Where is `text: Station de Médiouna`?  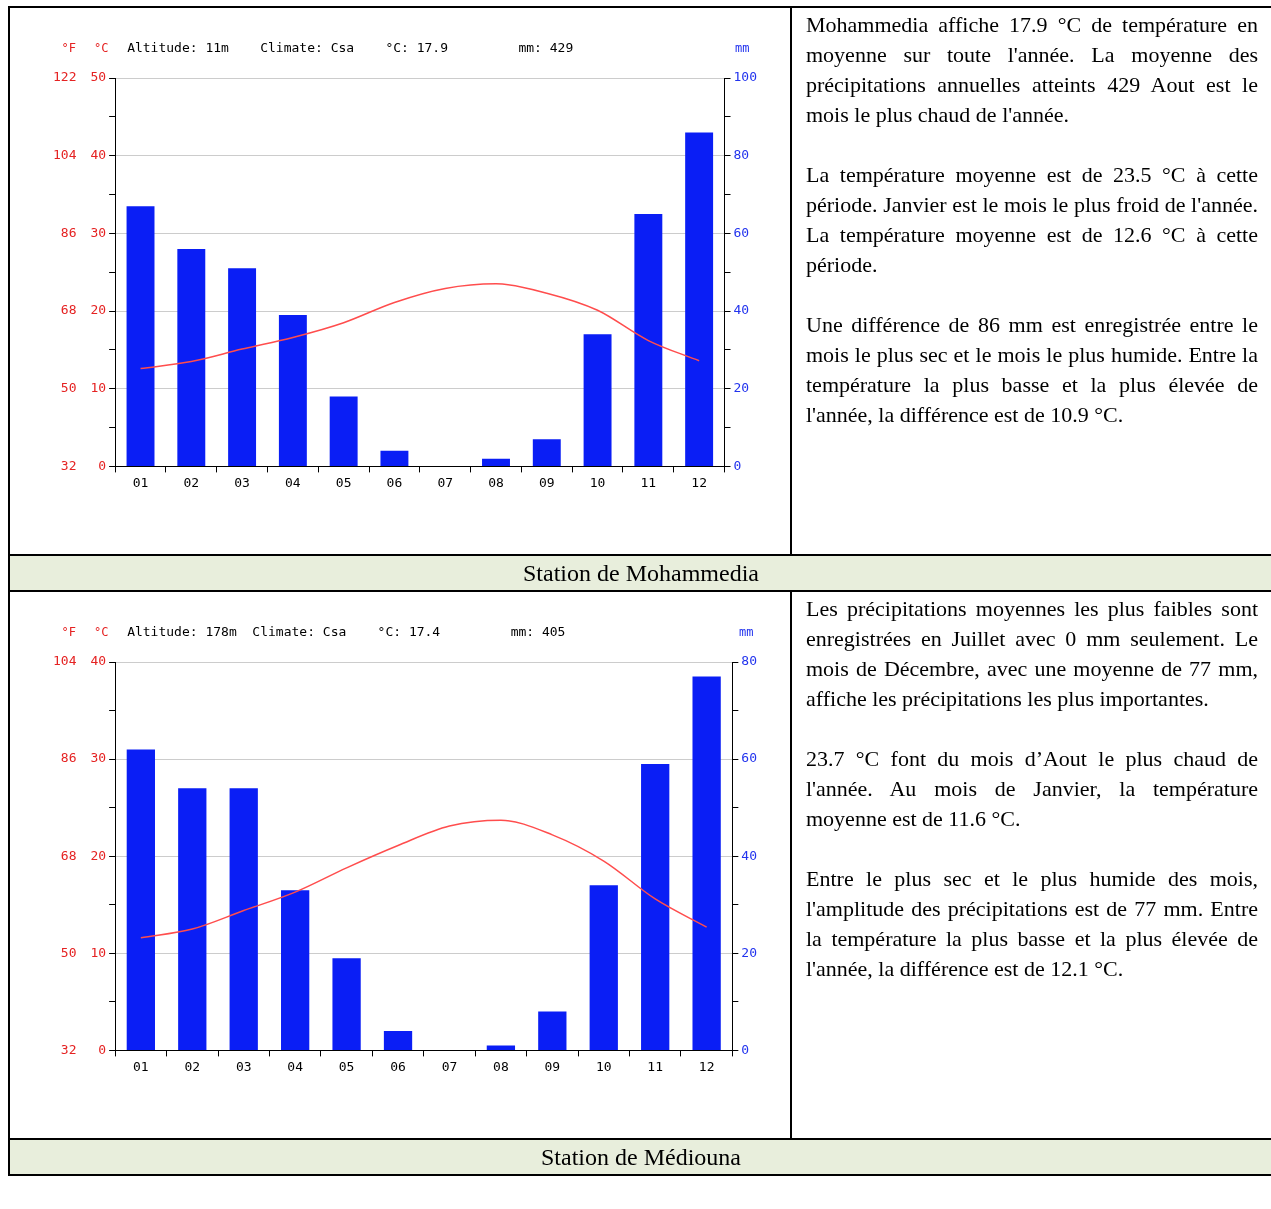
text: Station de Médiouna is located at coordinates (640, 1158).